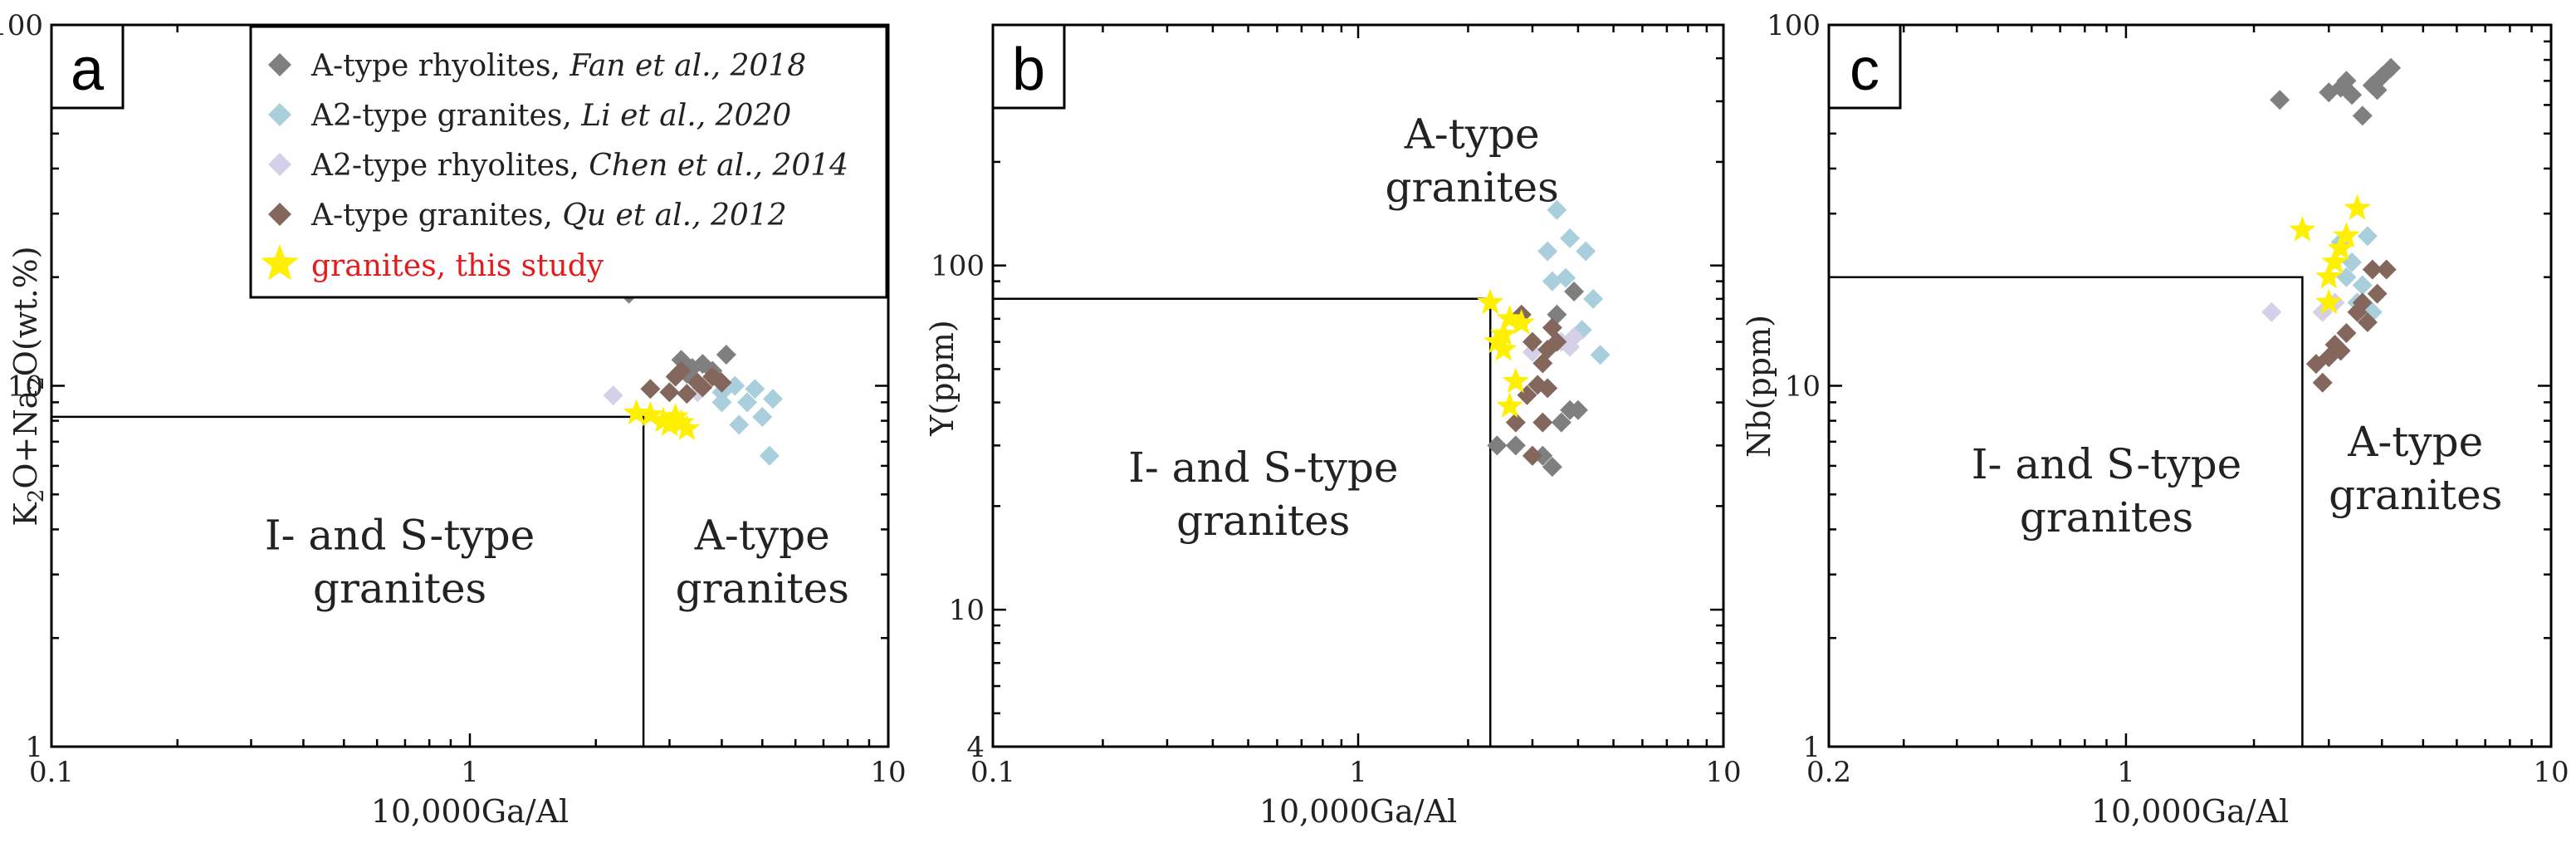  Describe the element at coordinates (1472, 187) in the screenshot. I see `panel-b-field-a-line2: granites` at that location.